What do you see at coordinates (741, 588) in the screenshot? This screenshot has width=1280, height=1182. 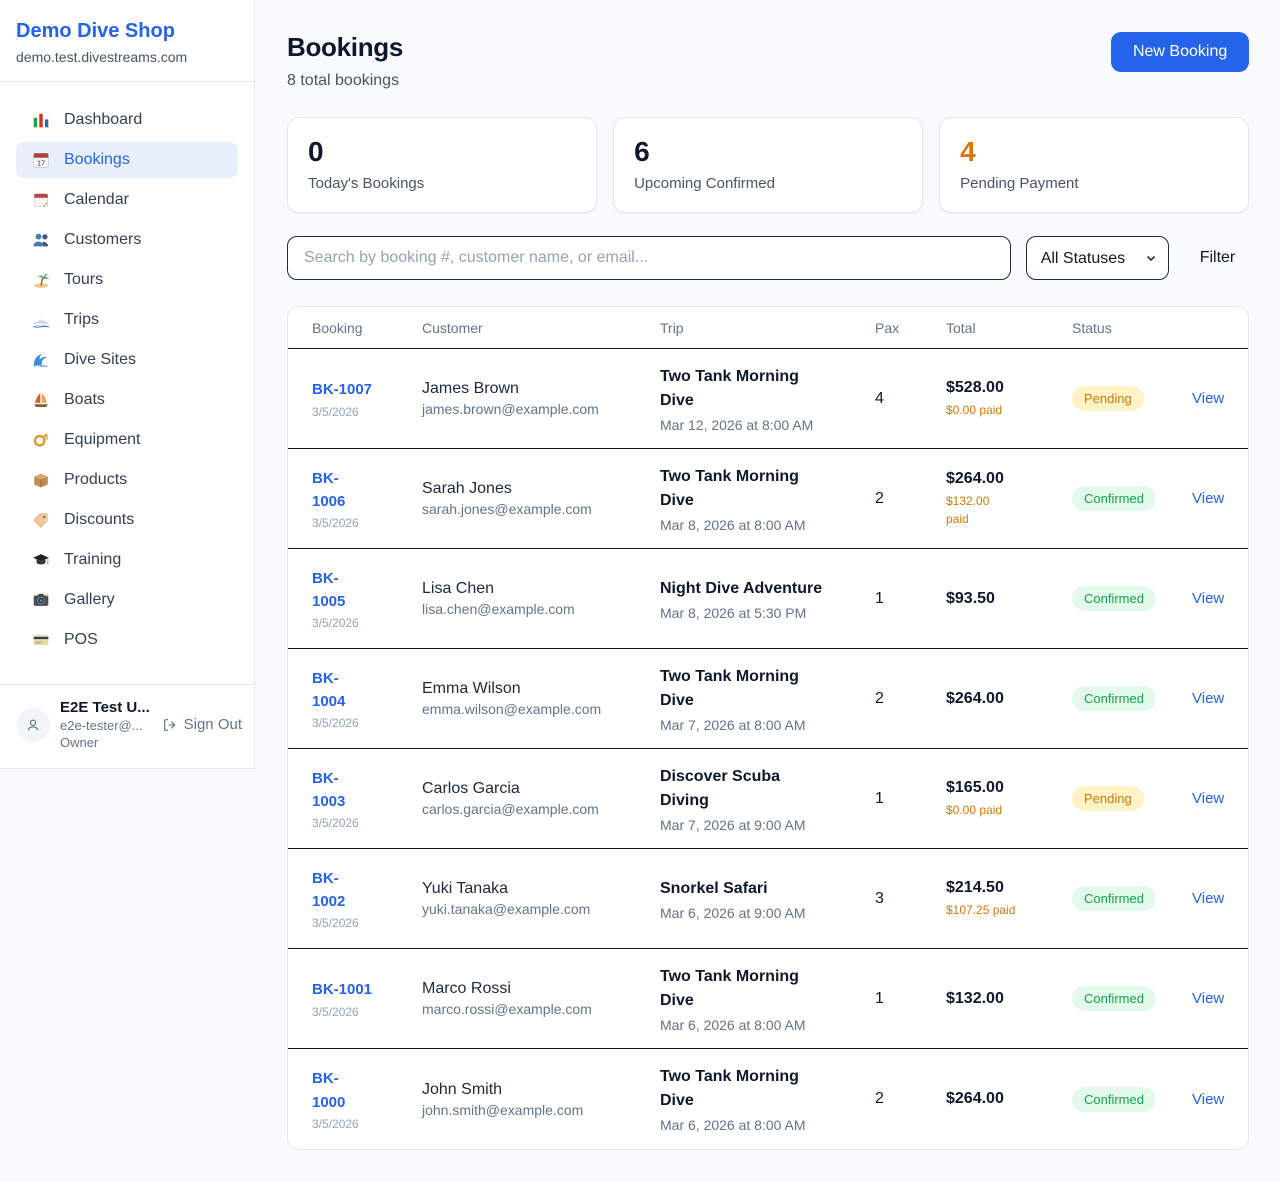 I see `trip-name: Night Dive Adventure` at bounding box center [741, 588].